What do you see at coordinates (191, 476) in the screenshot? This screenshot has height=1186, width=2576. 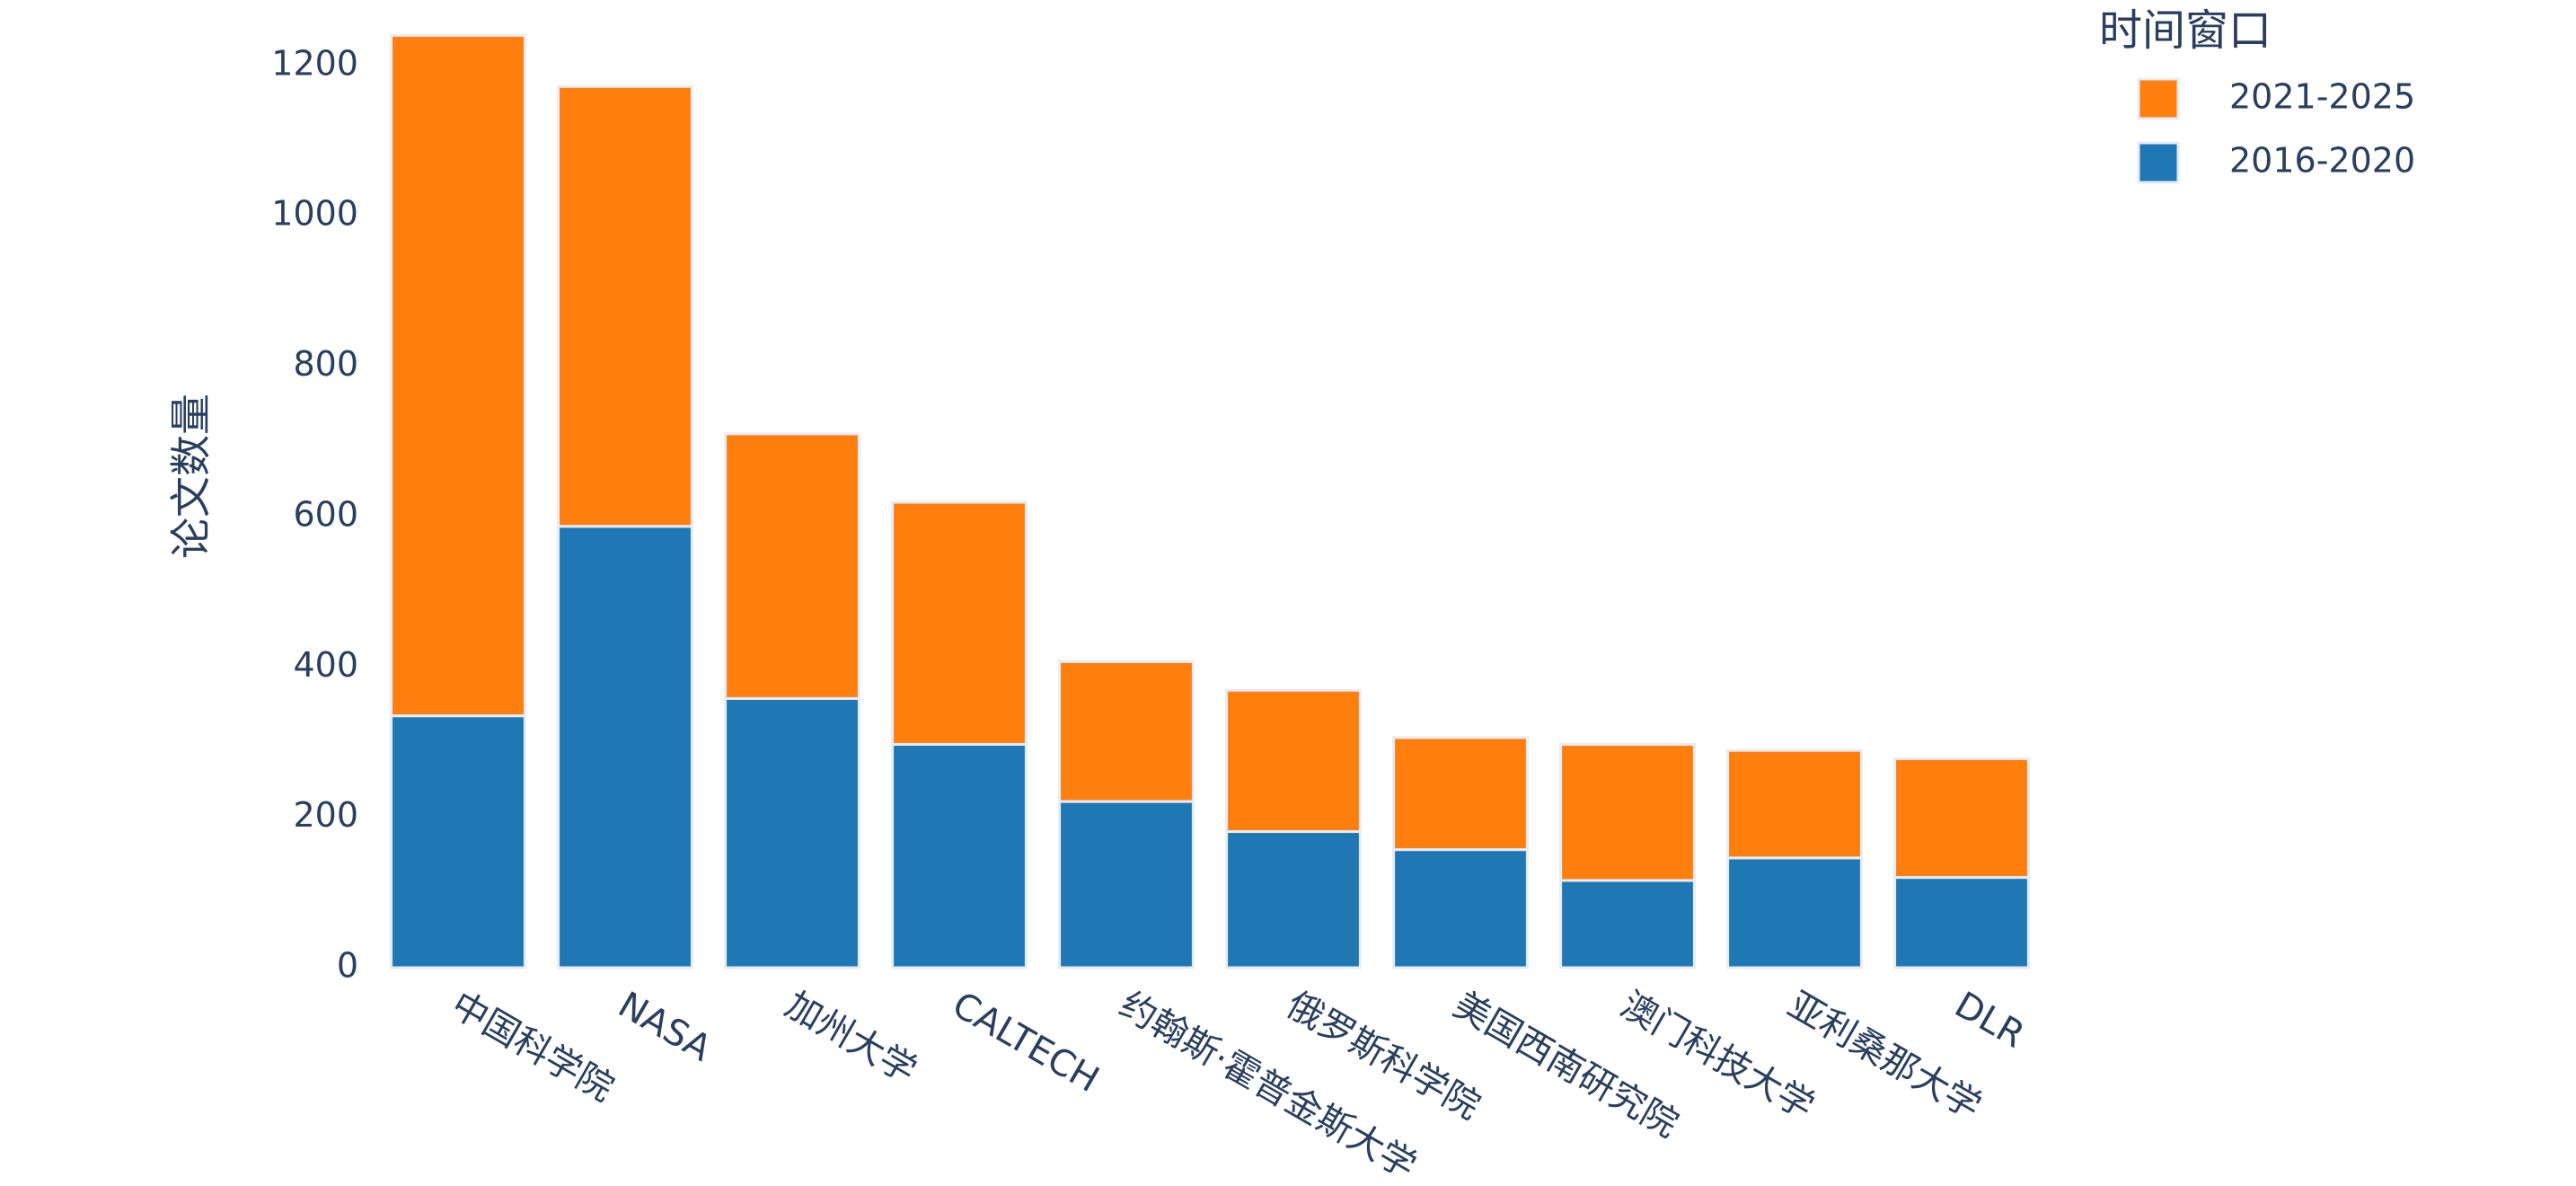 I see `y-axis-title: 论文数量` at bounding box center [191, 476].